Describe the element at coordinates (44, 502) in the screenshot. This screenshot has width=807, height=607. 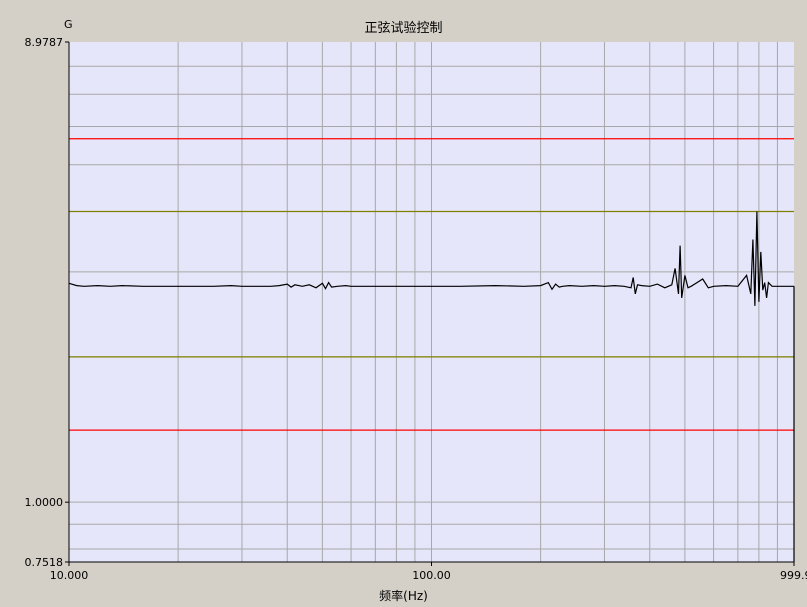
I see `y-tick-label: 1.0000` at that location.